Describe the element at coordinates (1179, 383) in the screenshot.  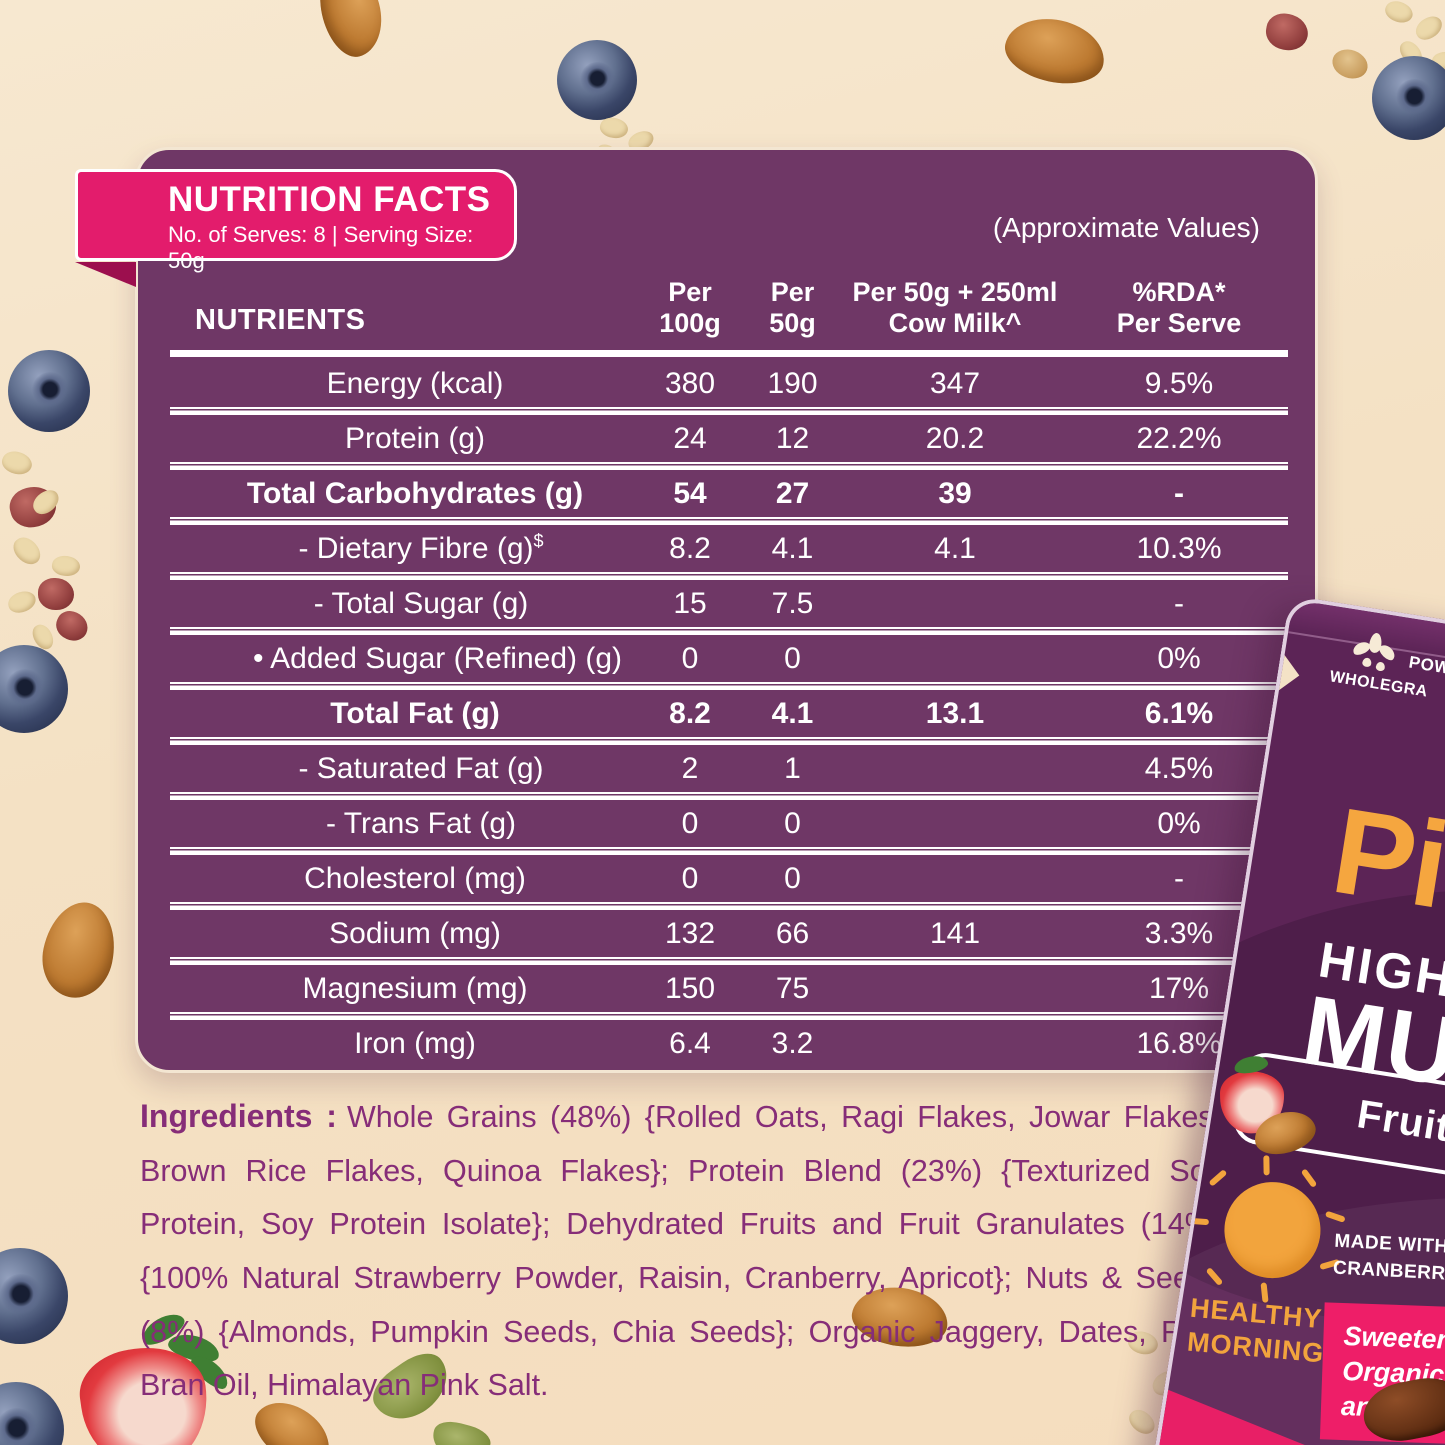
I see `value-rda: 9.5%` at that location.